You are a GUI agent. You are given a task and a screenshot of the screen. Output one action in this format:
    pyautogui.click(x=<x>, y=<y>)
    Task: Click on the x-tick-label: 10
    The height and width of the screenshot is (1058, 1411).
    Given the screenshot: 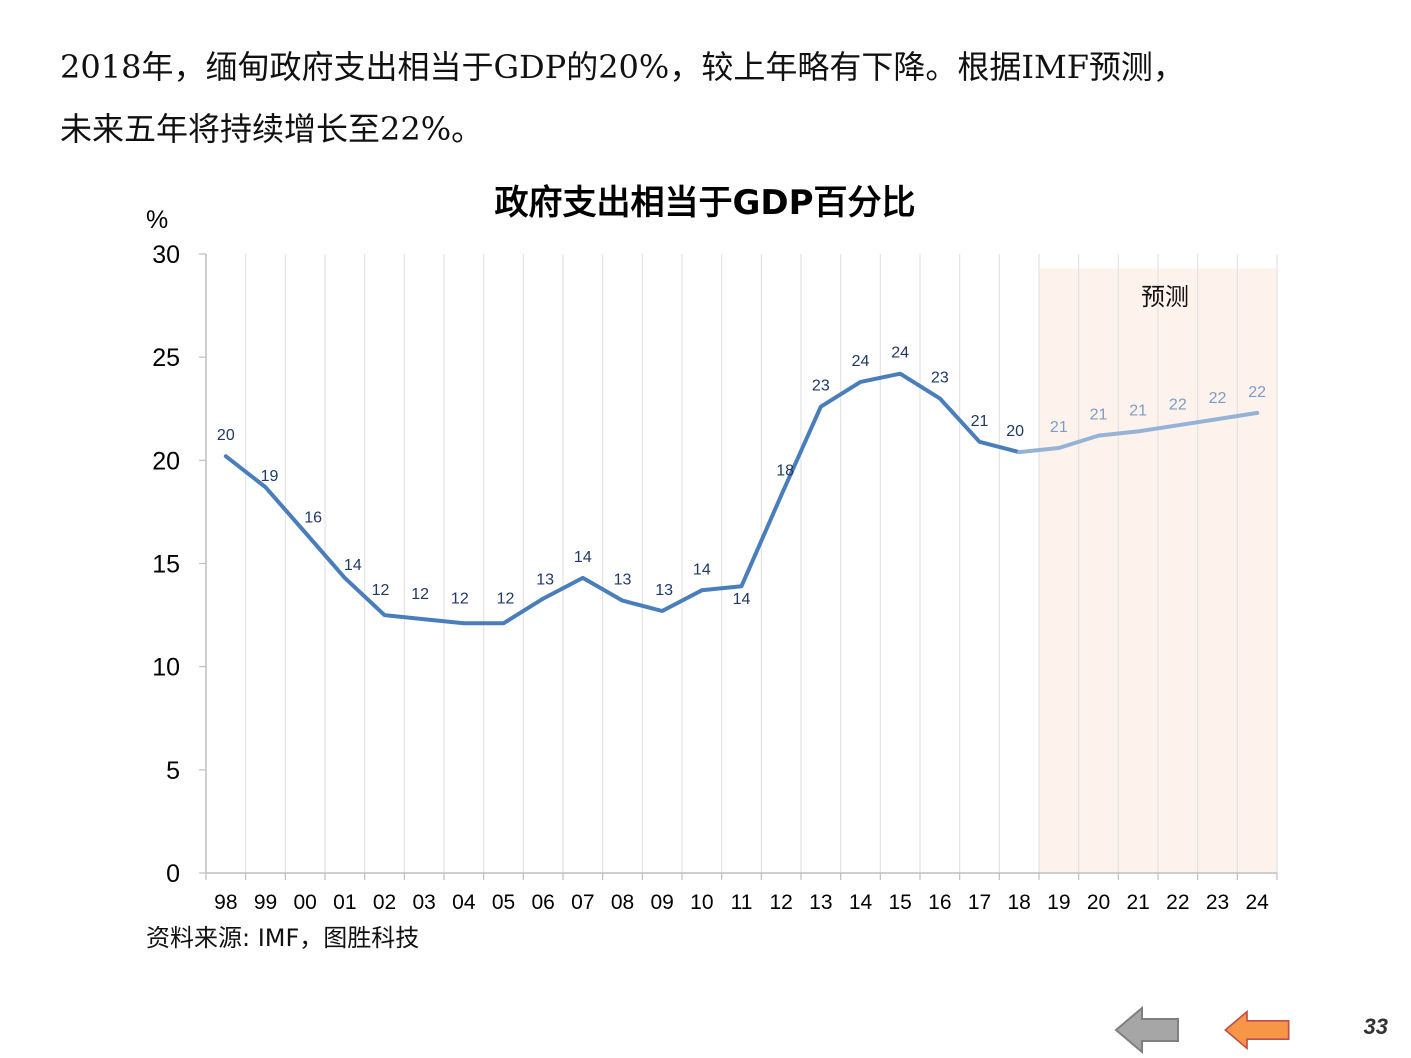 What is the action you would take?
    pyautogui.click(x=701, y=902)
    